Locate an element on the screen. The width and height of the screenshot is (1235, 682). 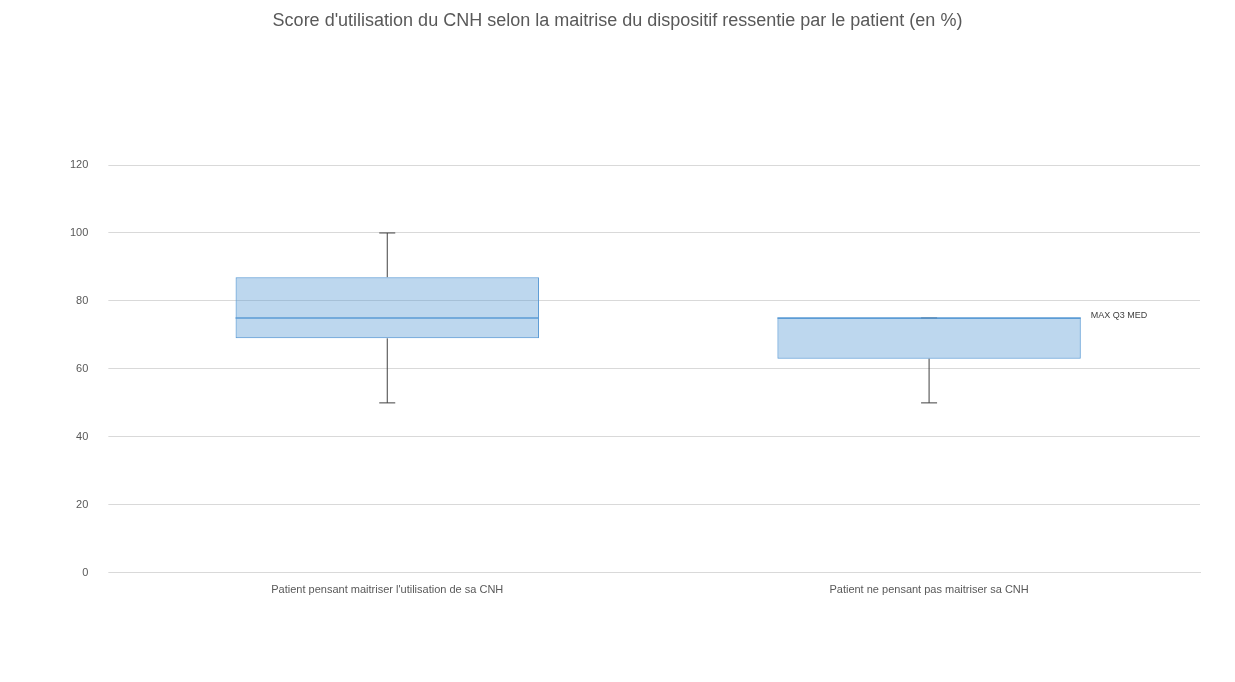
x-tick-label: Patient ne pensant pas maitriser sa CNH is located at coordinates (929, 589).